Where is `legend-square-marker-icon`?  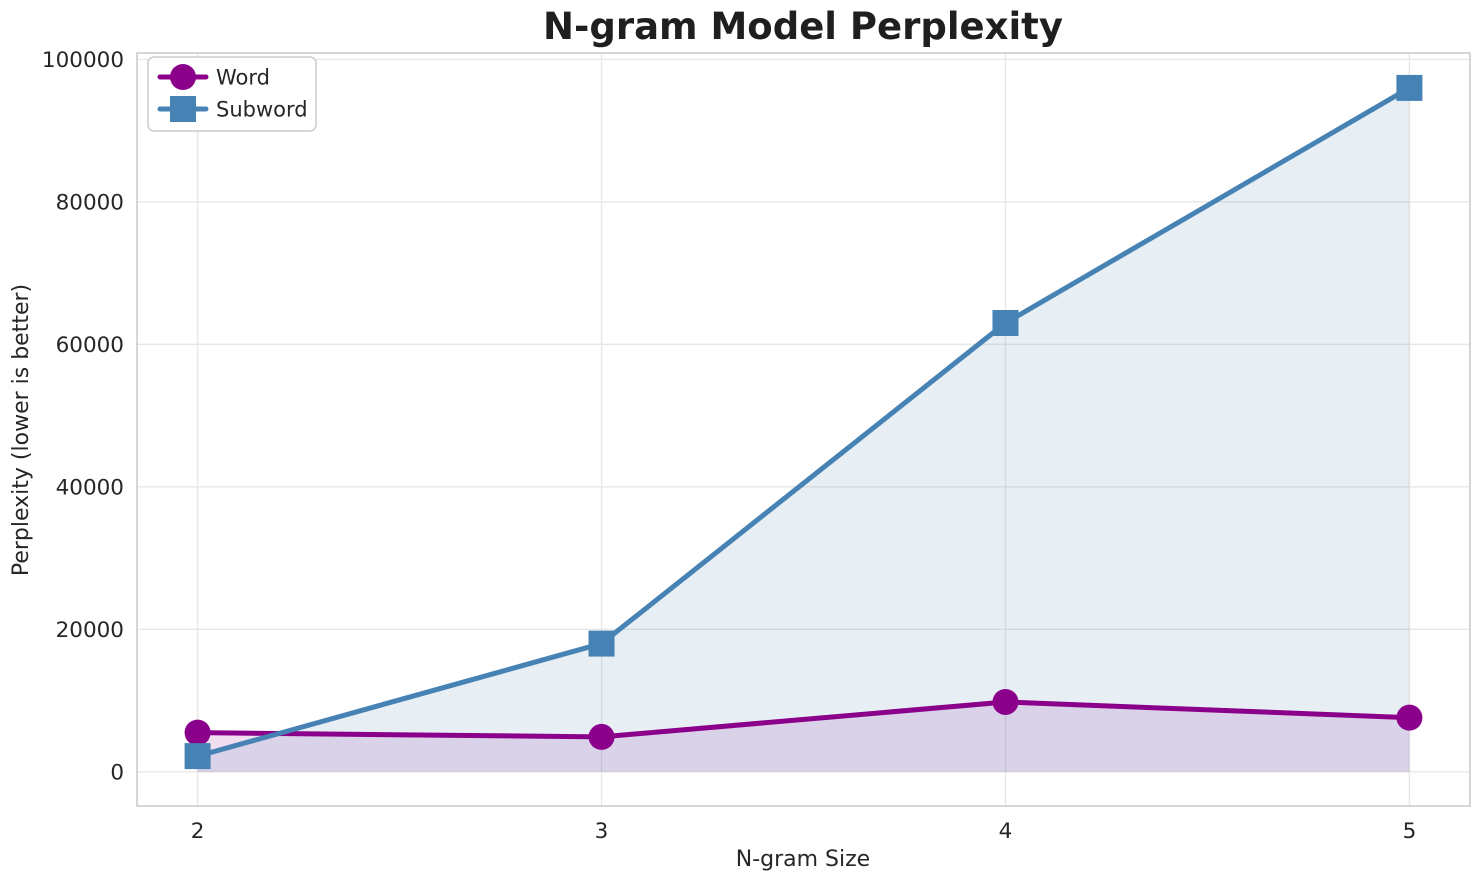
legend-square-marker-icon is located at coordinates (183, 109).